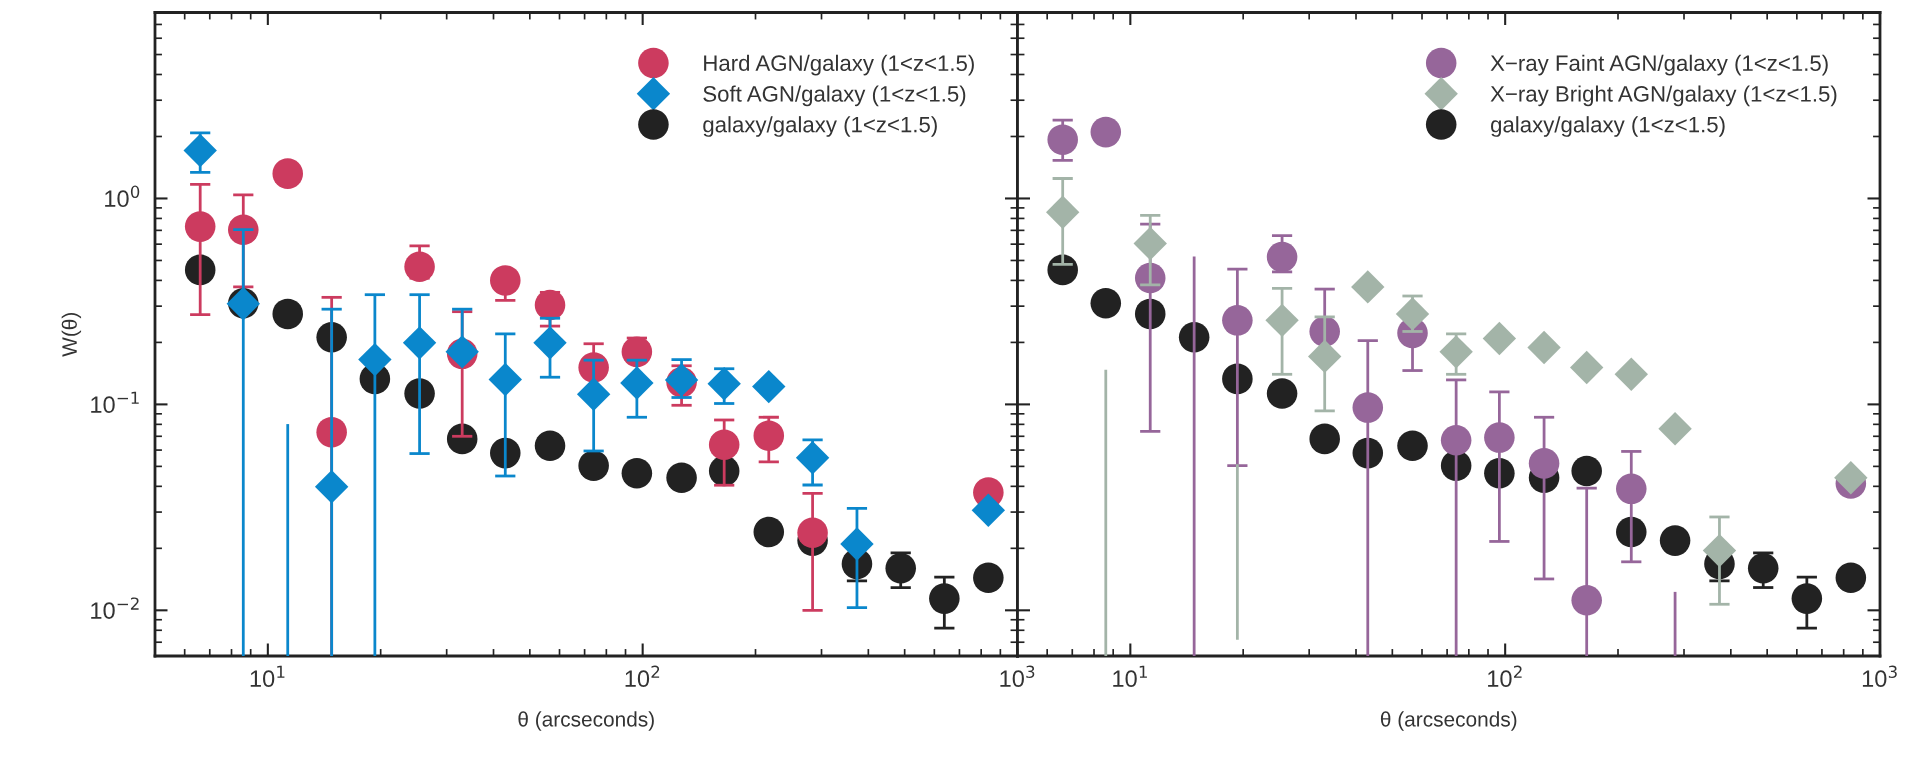 Image resolution: width=1920 pixels, height=777 pixels. What do you see at coordinates (839, 65) in the screenshot?
I see `legend-label: Hard AGN/galaxy (1<z<1.5)` at bounding box center [839, 65].